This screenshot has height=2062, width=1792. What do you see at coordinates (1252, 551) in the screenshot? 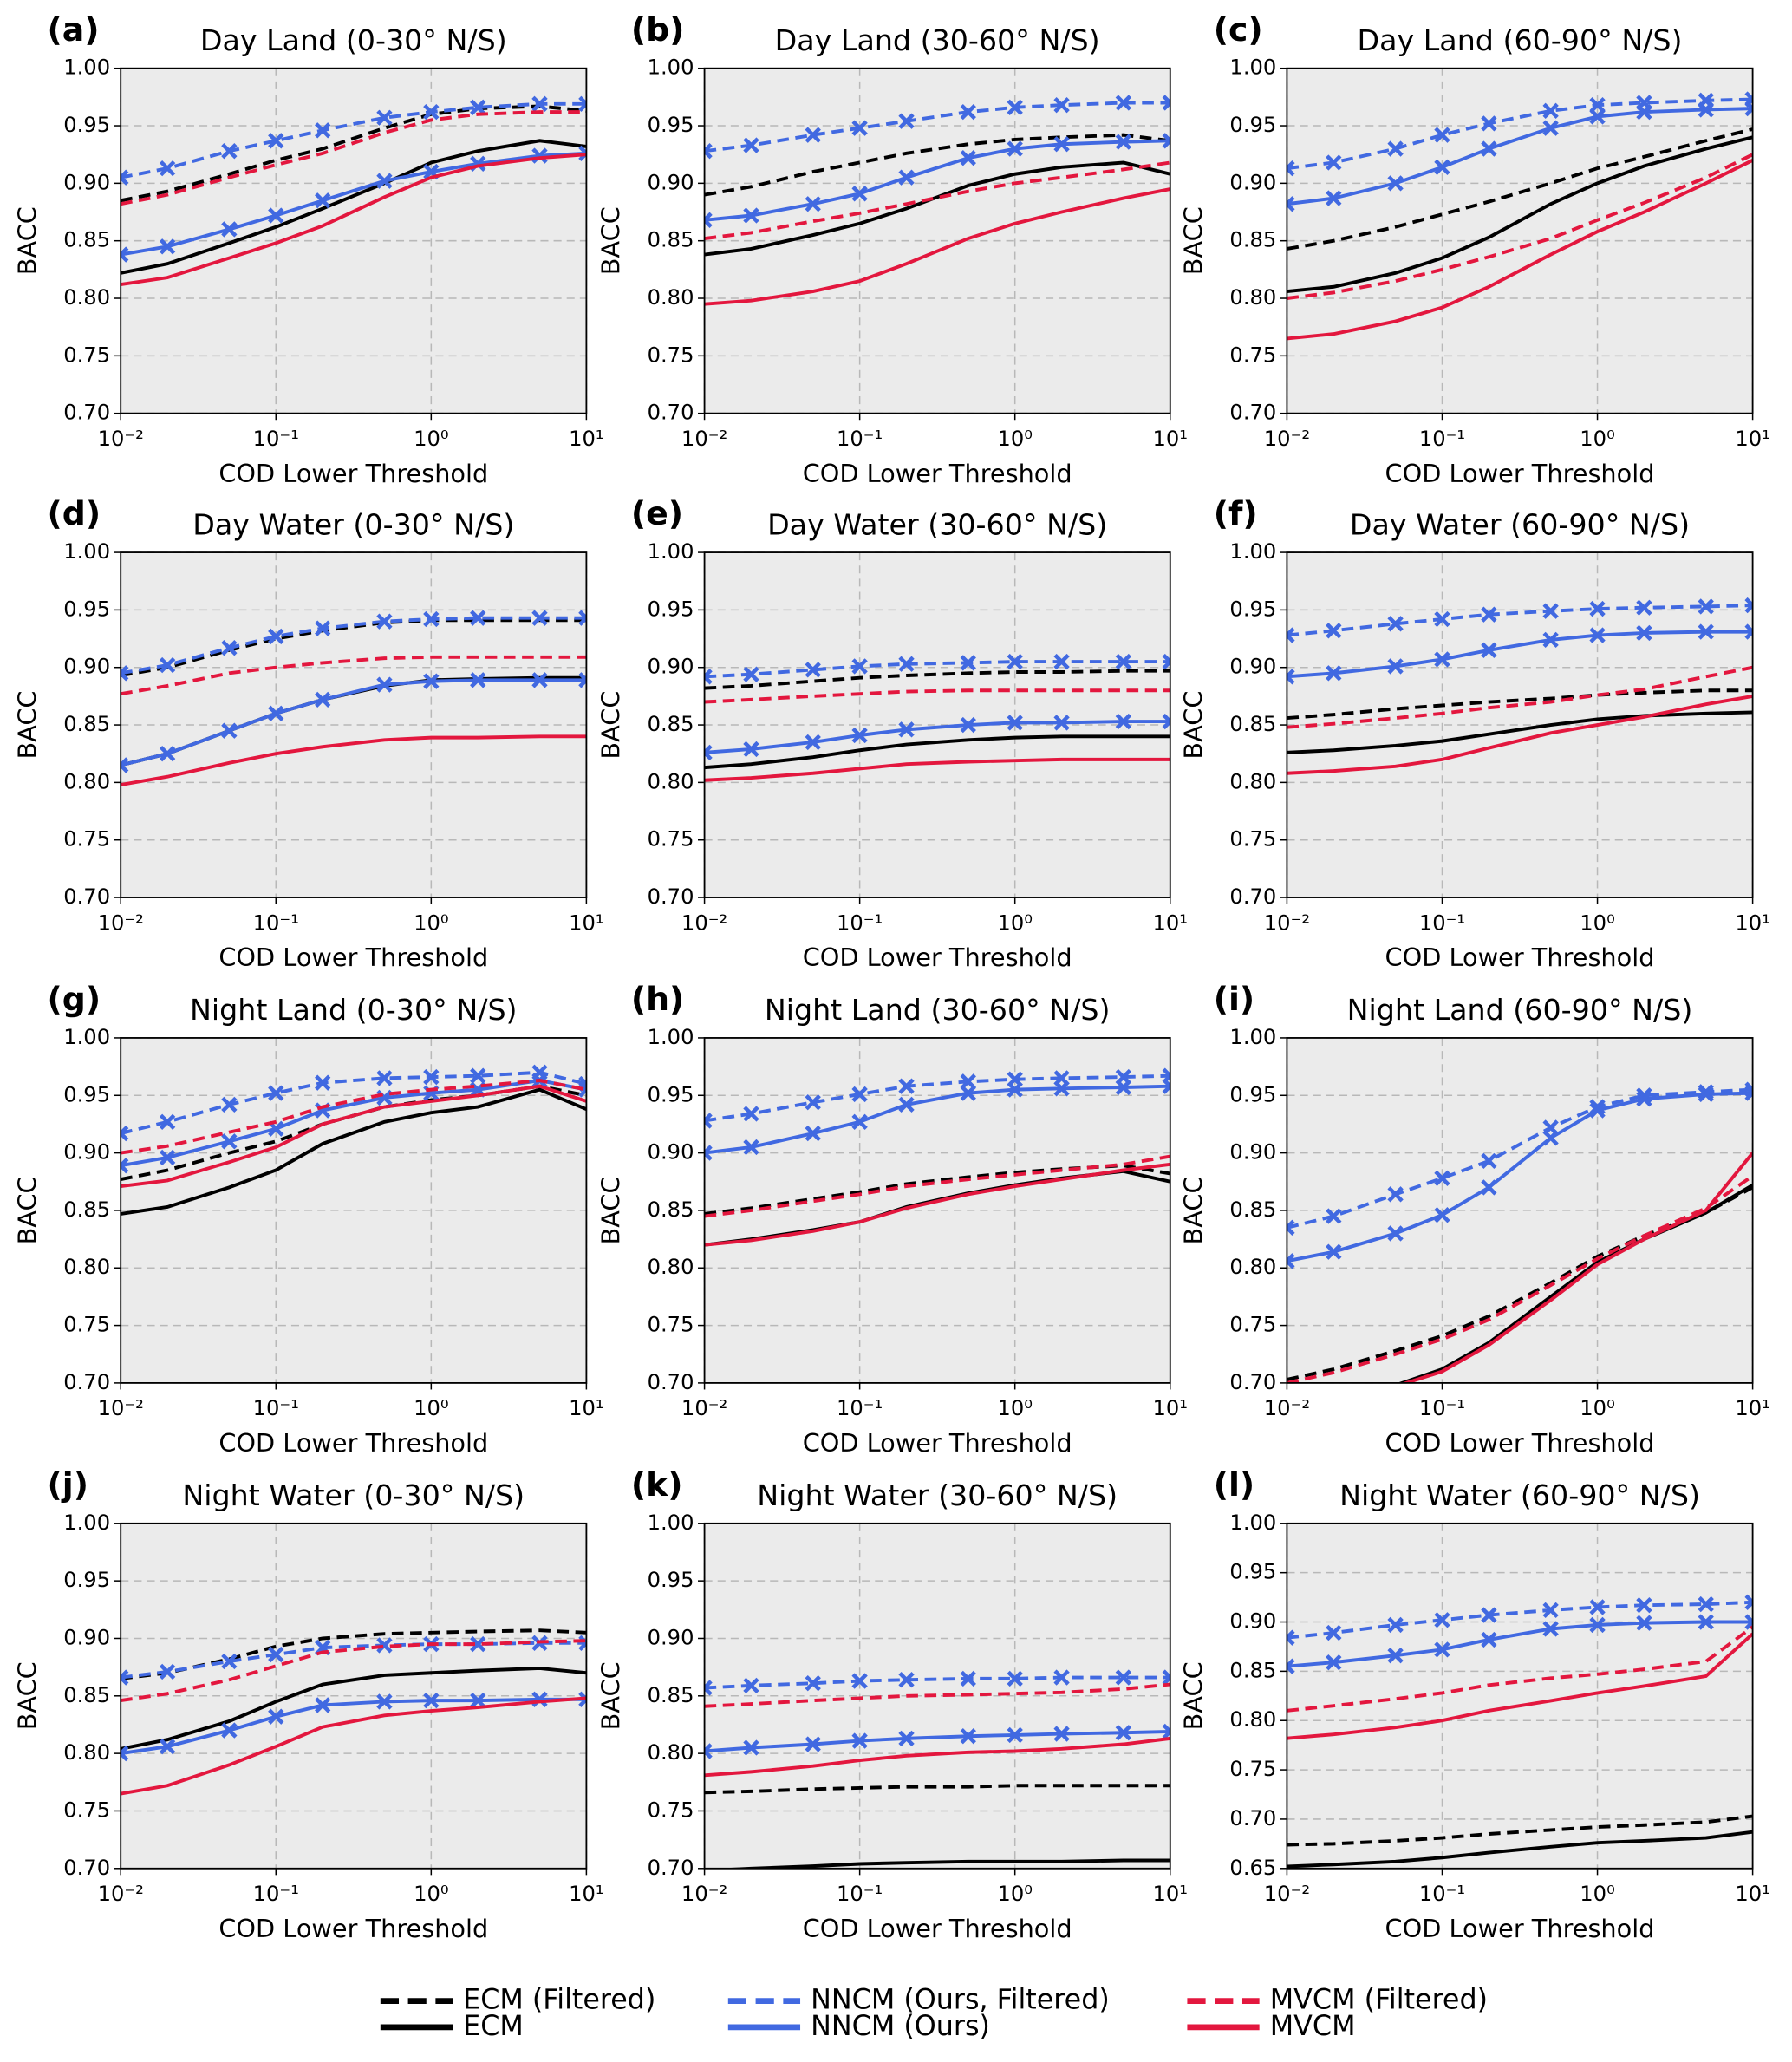
I see `y-tick-label: 1.00` at bounding box center [1252, 551].